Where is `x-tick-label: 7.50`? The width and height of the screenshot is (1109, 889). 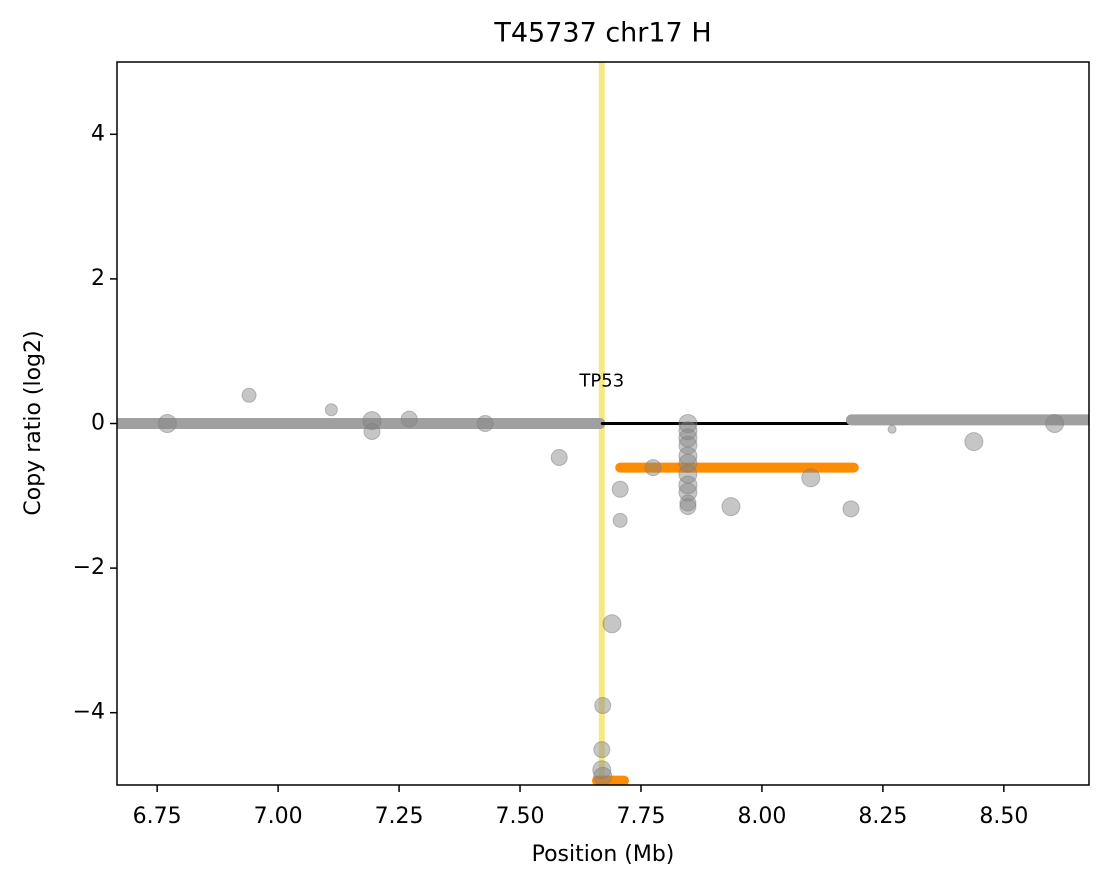
x-tick-label: 7.50 is located at coordinates (520, 816).